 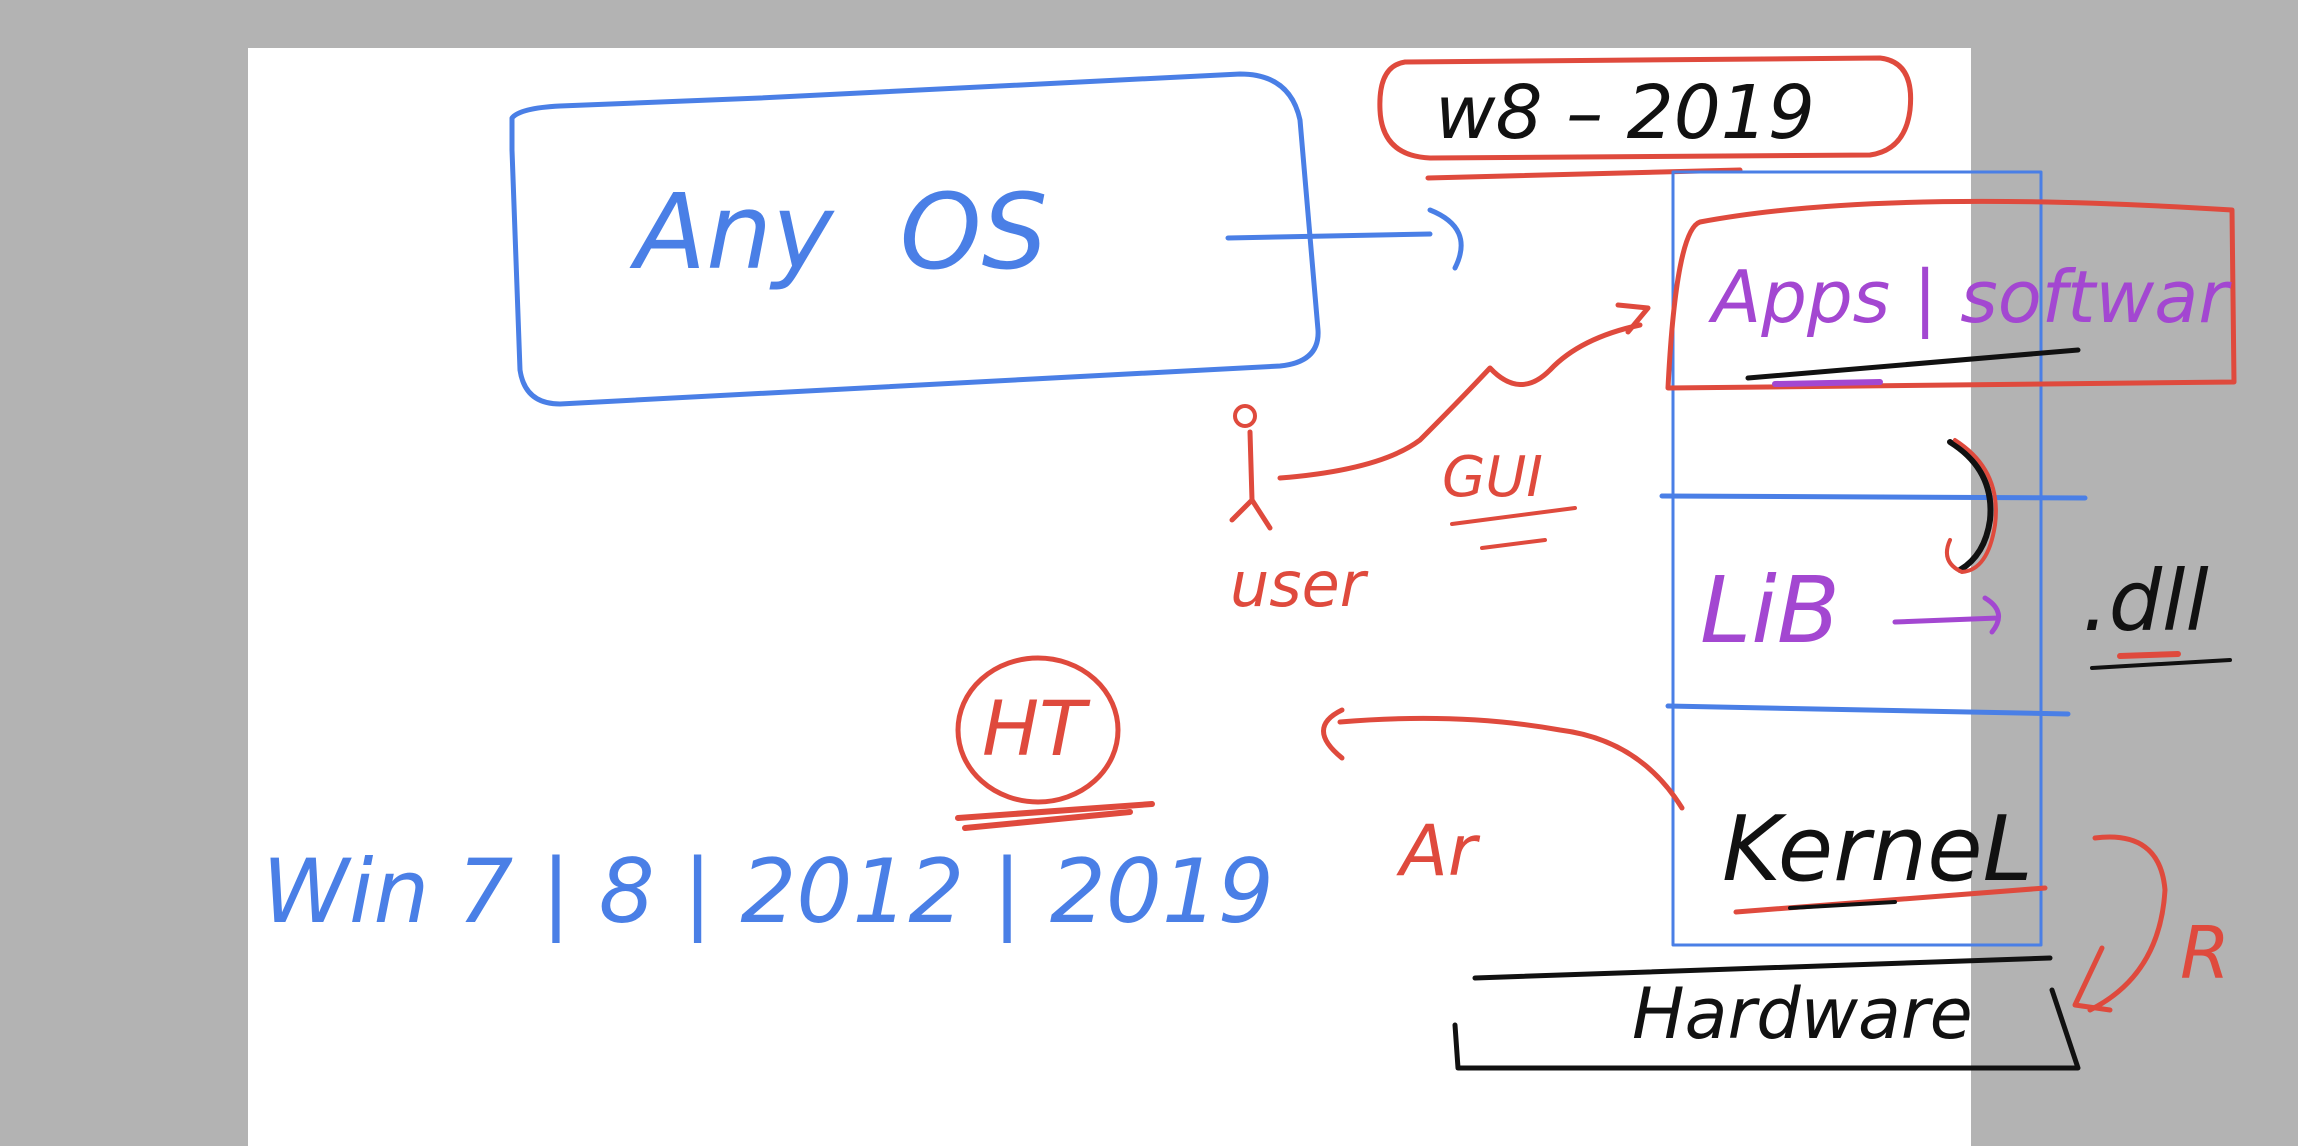 I want to click on dll-red-mark, so click(x=2149, y=655).